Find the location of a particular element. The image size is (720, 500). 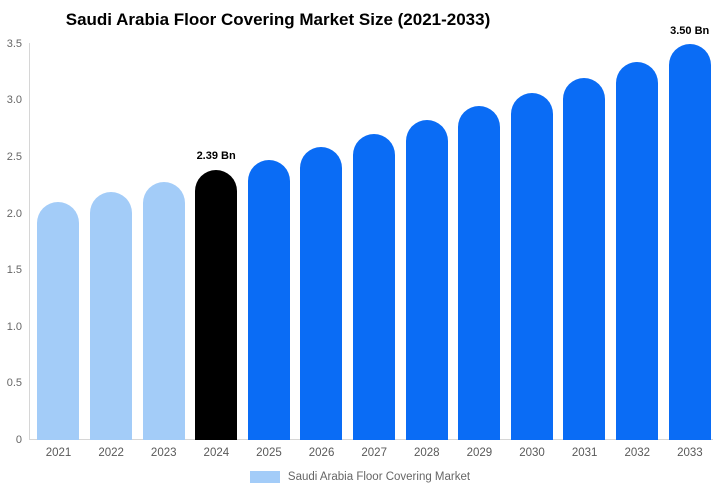

bar-2031 is located at coordinates (584, 258).